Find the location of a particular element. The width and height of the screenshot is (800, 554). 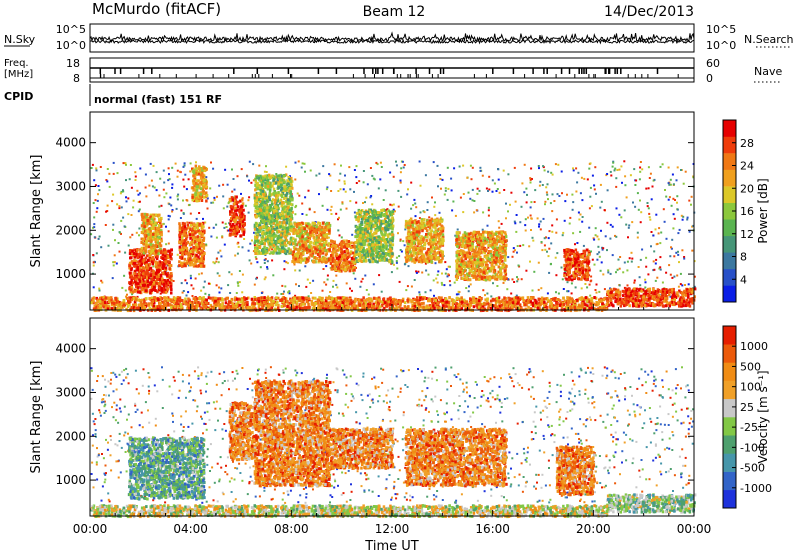

nave-trace is located at coordinates (392, 76).